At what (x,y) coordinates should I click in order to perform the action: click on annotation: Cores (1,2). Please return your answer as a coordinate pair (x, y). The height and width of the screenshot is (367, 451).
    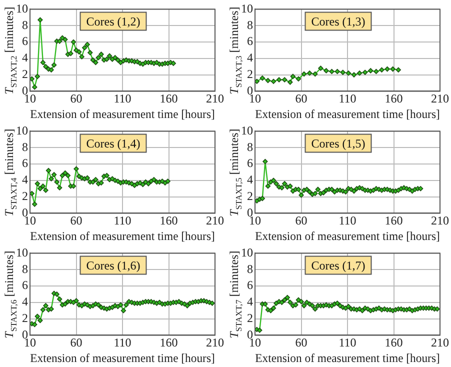
    Looking at the image, I should click on (113, 21).